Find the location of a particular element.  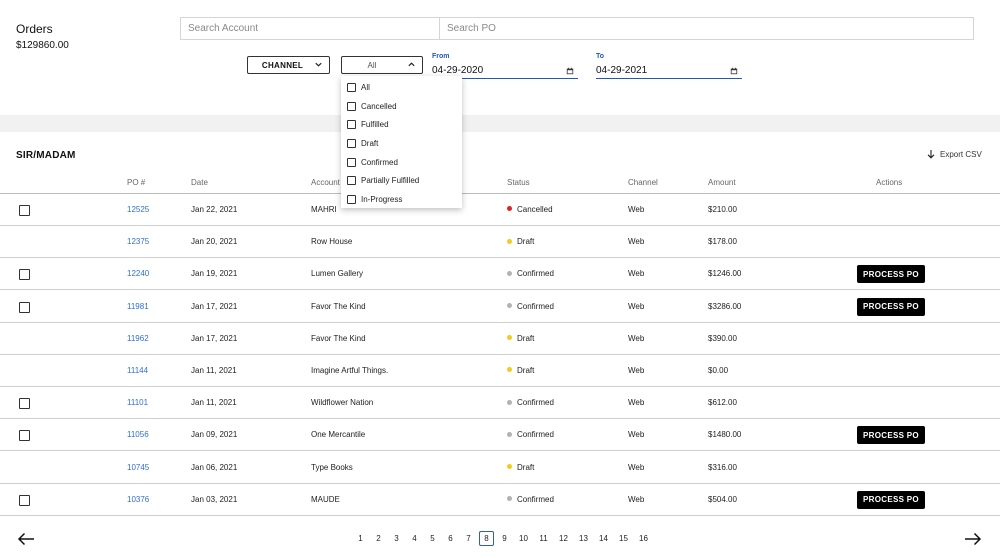

status-option-label: Fulfilled is located at coordinates (375, 125).